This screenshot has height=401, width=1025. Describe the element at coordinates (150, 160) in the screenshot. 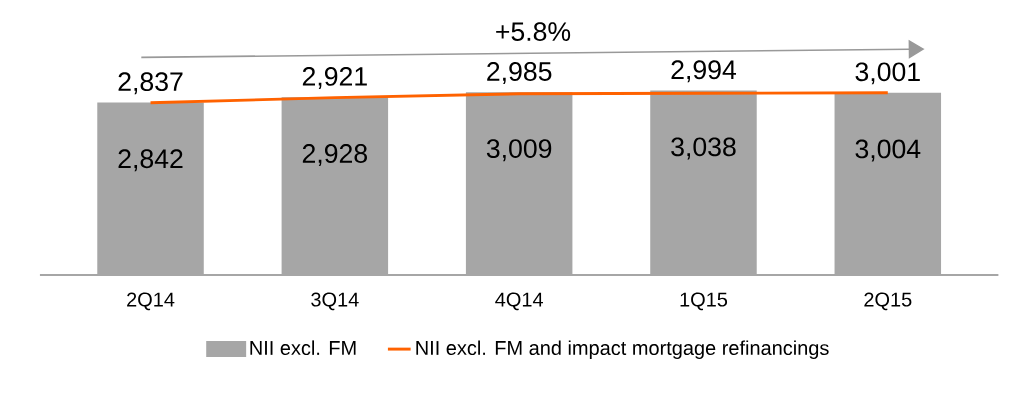

I see `data-label: 2,842` at that location.